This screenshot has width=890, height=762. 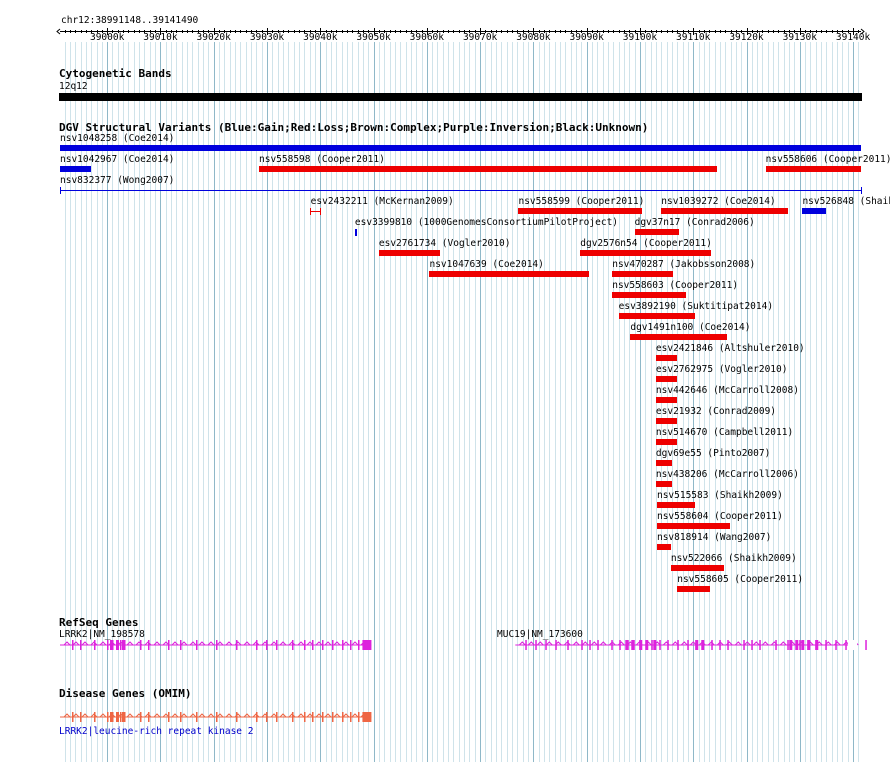 What do you see at coordinates (694, 222) in the screenshot?
I see `dgv-feature-label: dgv37n17 (Conrad2006)` at bounding box center [694, 222].